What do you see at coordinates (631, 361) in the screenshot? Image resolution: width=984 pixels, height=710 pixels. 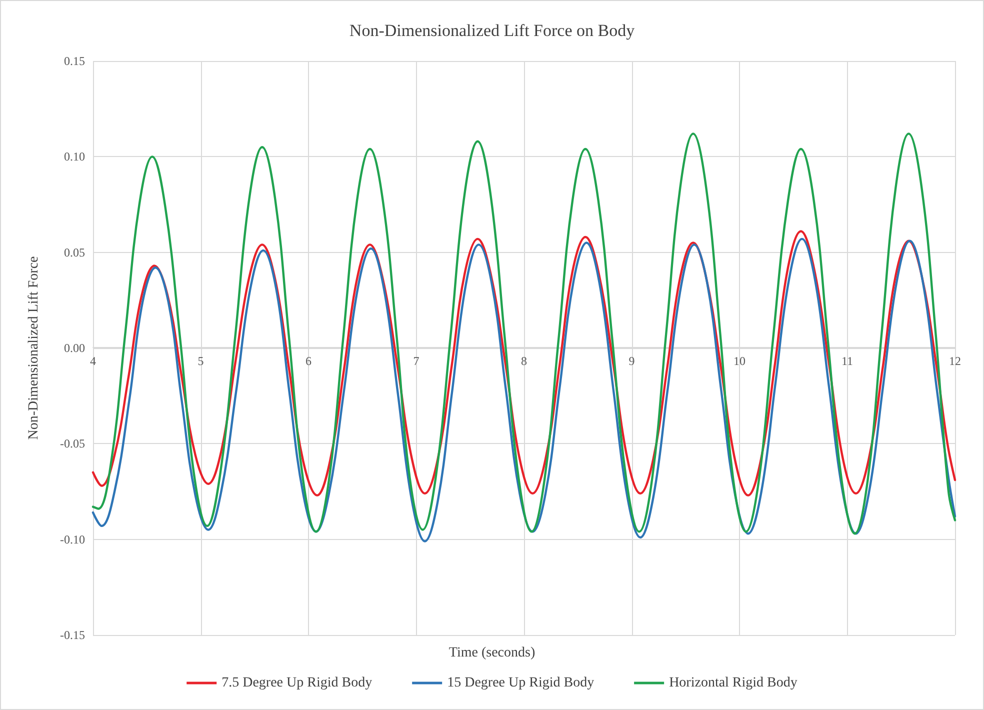 I see `x-tick-label: 9` at bounding box center [631, 361].